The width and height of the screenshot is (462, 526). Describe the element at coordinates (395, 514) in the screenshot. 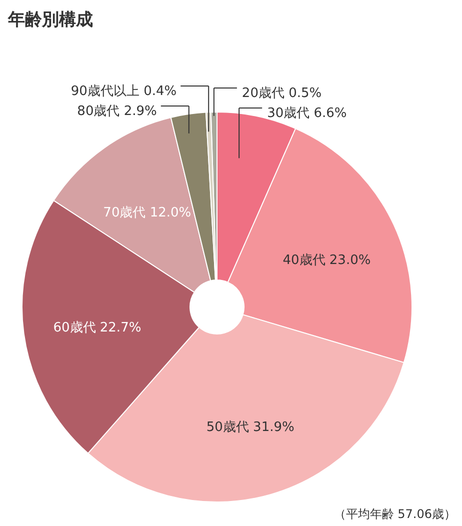

I see `text: （平均年齢 57.06歳）` at that location.